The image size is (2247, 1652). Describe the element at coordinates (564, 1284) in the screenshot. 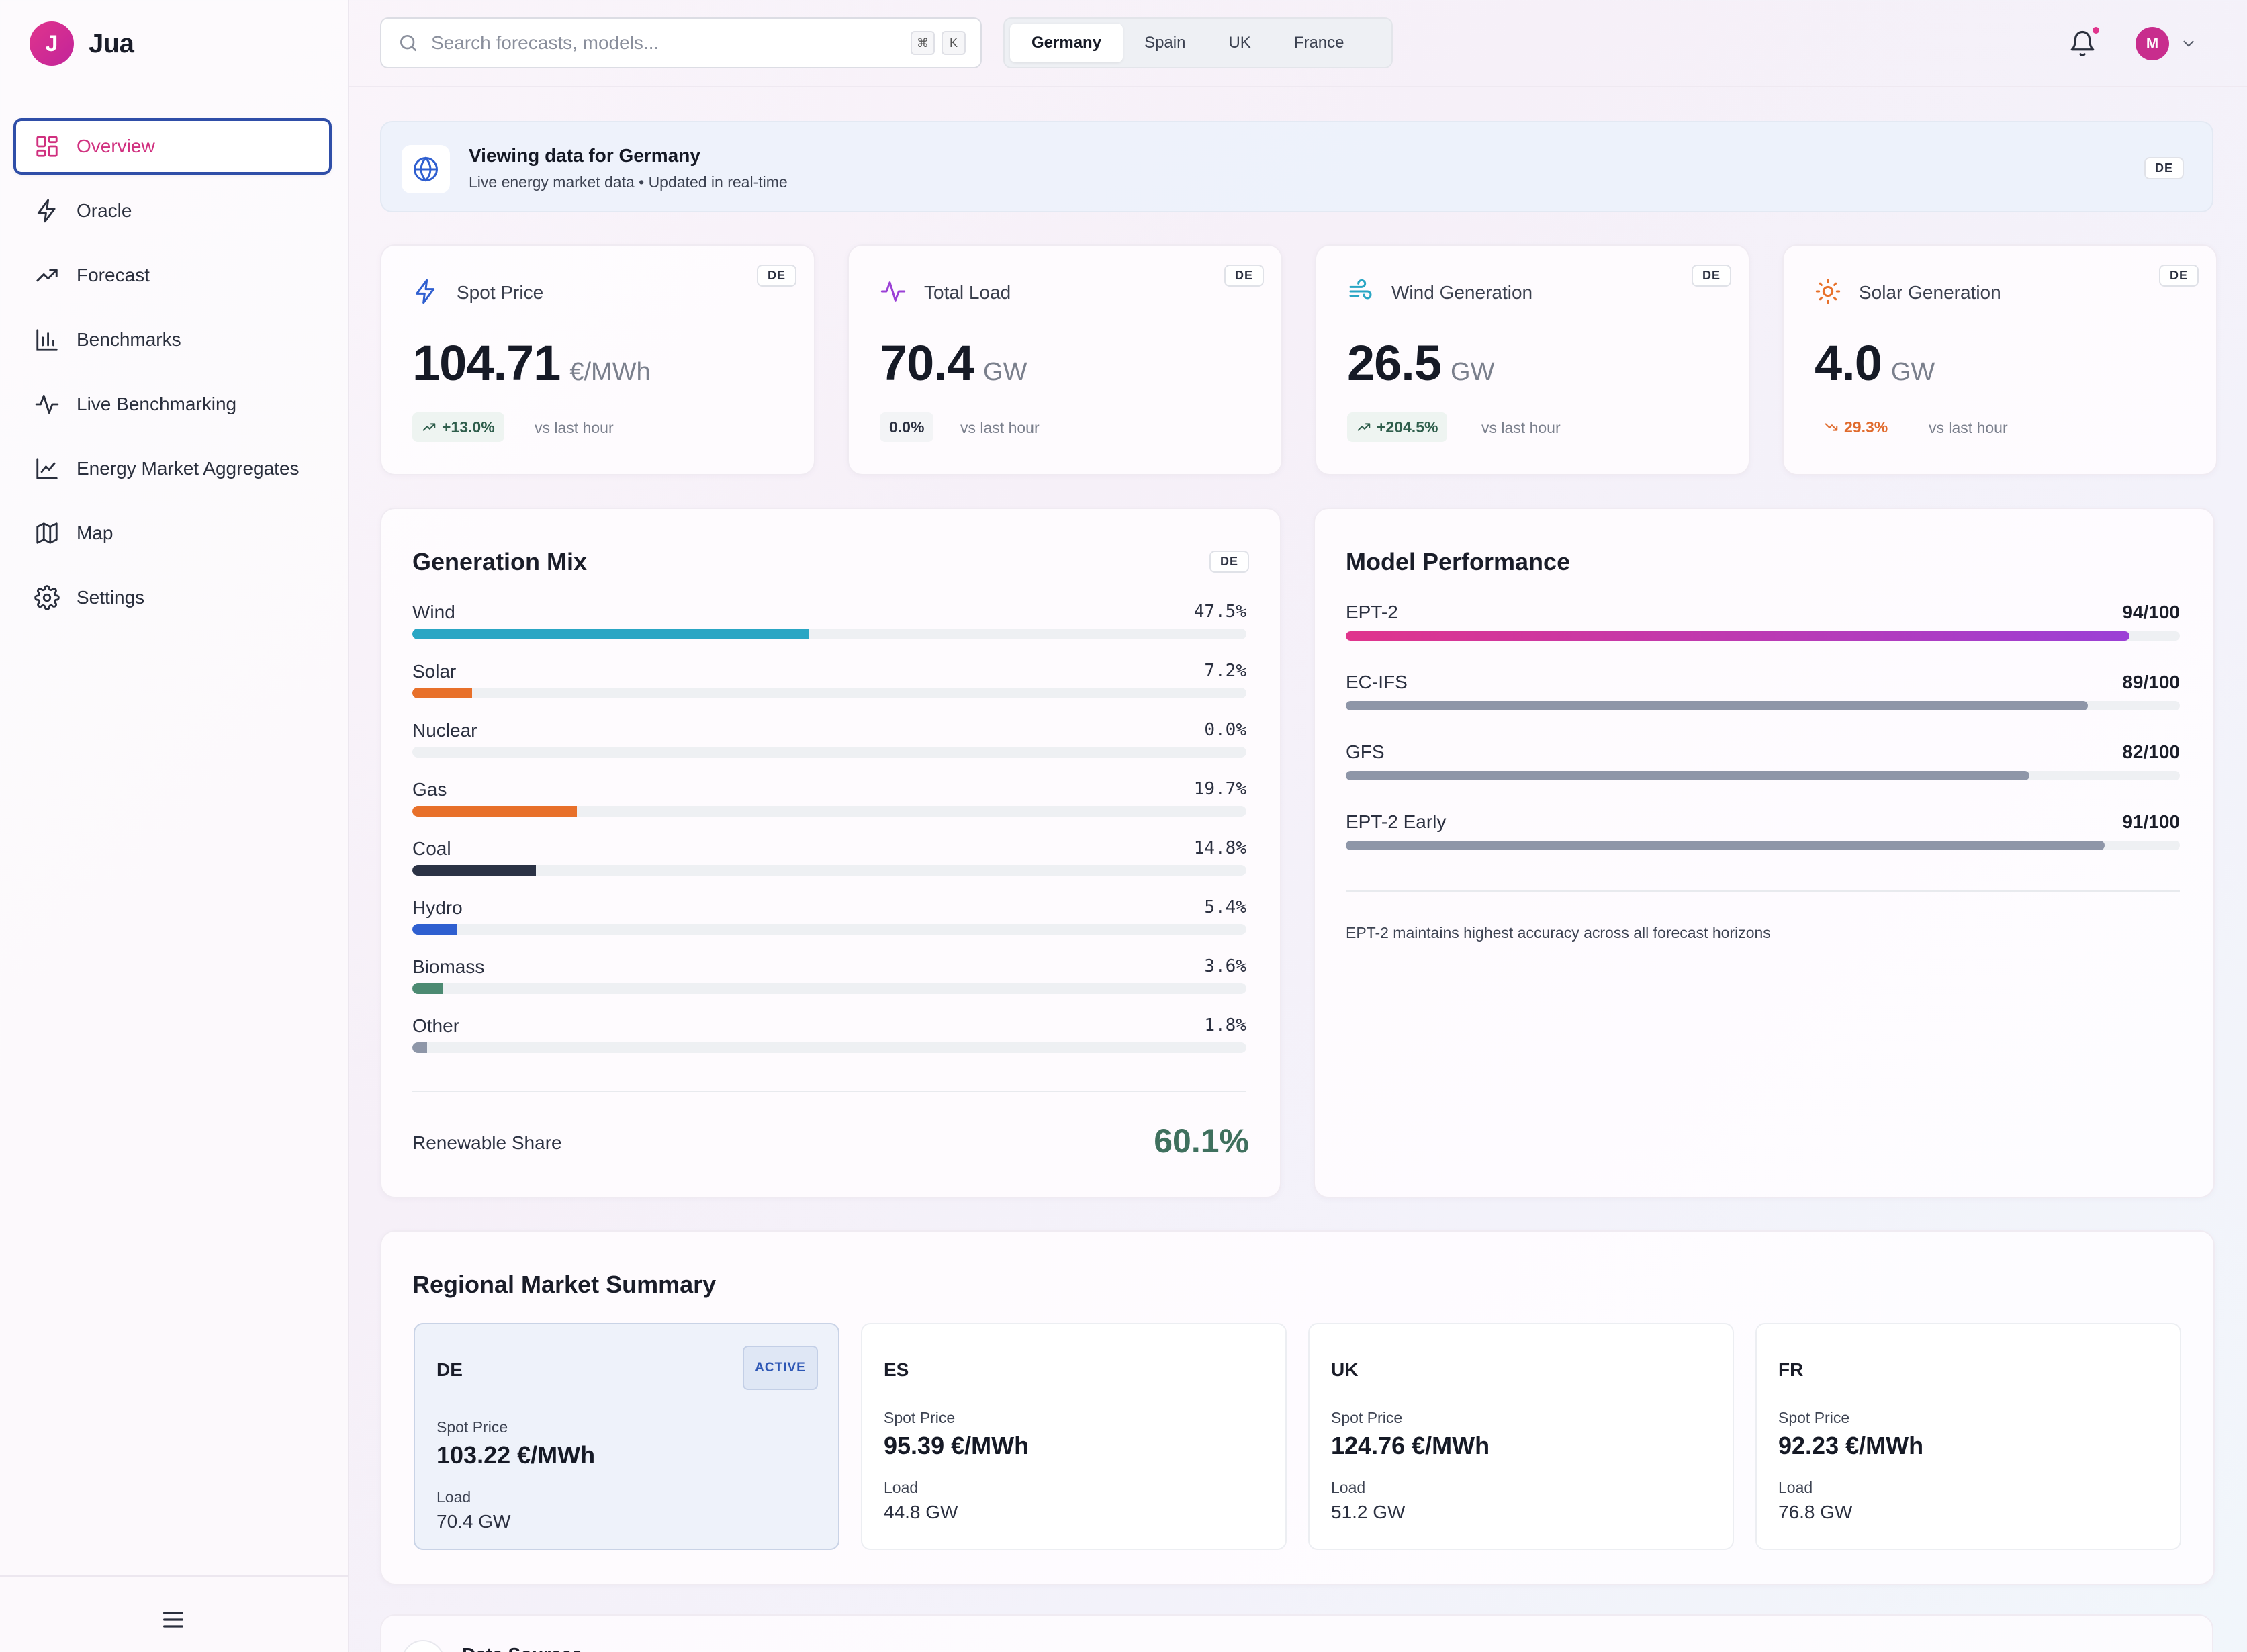

I see `panel-title: Regional Market Summary` at that location.